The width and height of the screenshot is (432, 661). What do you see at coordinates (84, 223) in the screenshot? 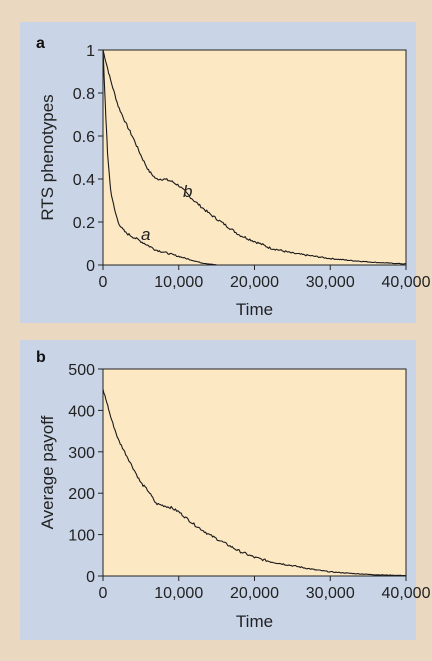
I see `y-tick-label: 0.2` at bounding box center [84, 223].